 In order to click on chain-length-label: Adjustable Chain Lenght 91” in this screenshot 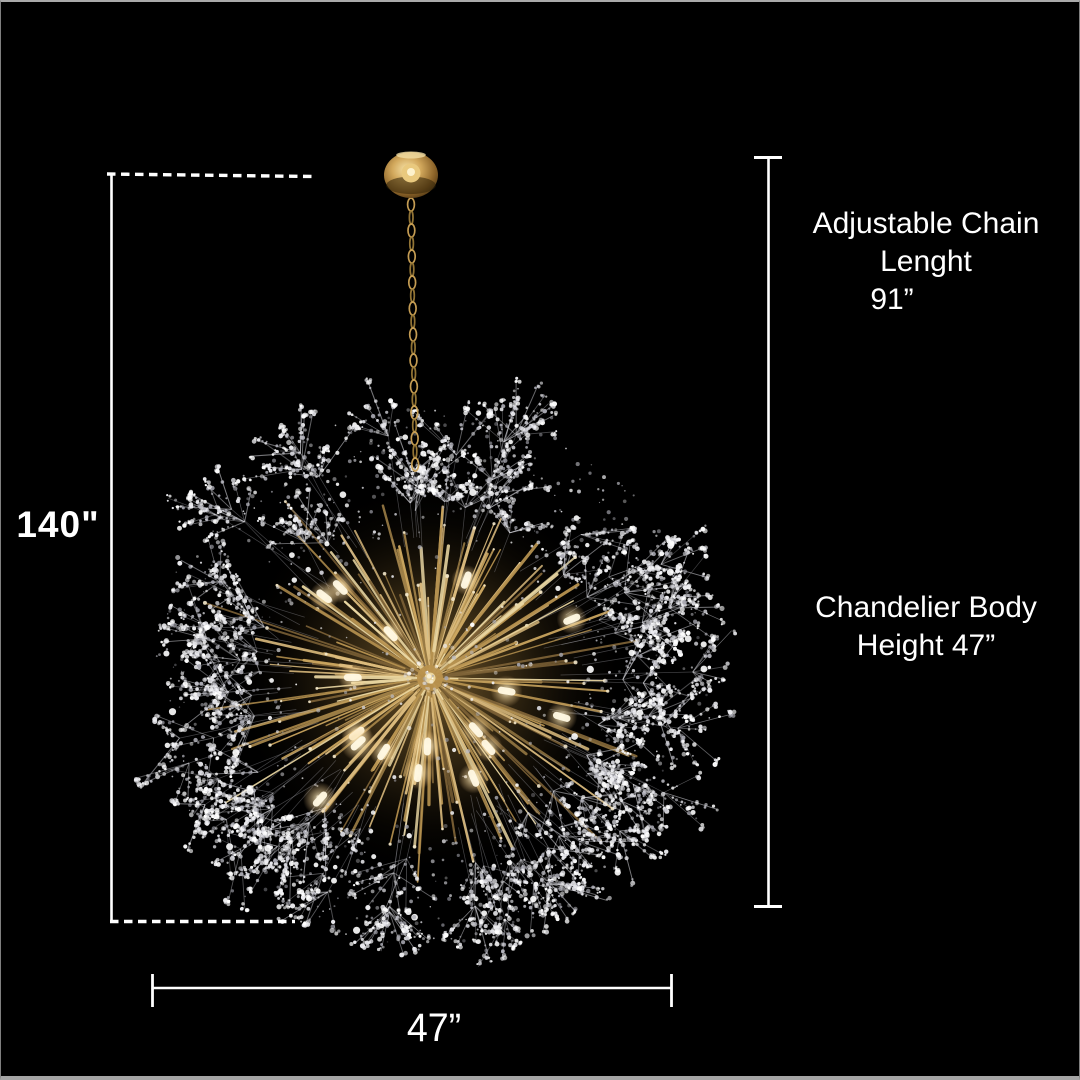, I will do `click(926, 262)`.